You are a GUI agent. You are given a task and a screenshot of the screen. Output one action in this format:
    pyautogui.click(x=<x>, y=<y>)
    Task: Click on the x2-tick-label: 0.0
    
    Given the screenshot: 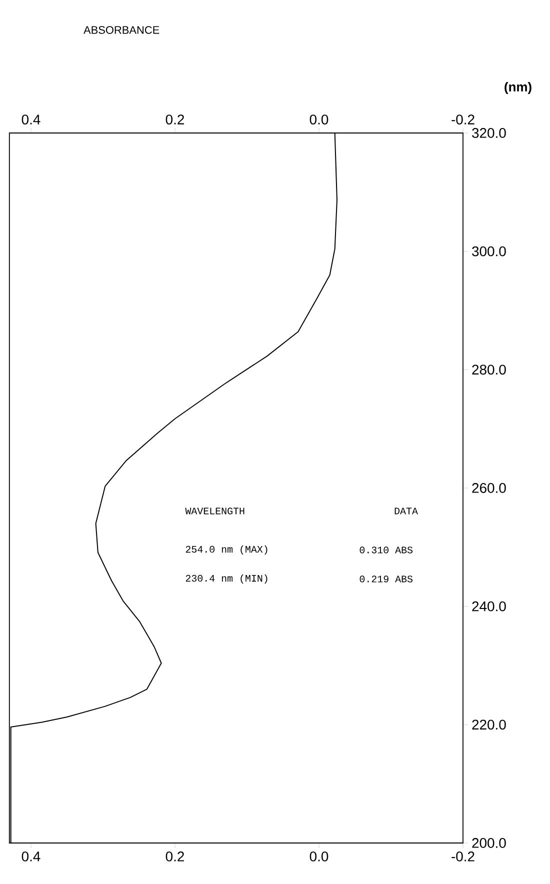 What is the action you would take?
    pyautogui.click(x=319, y=119)
    